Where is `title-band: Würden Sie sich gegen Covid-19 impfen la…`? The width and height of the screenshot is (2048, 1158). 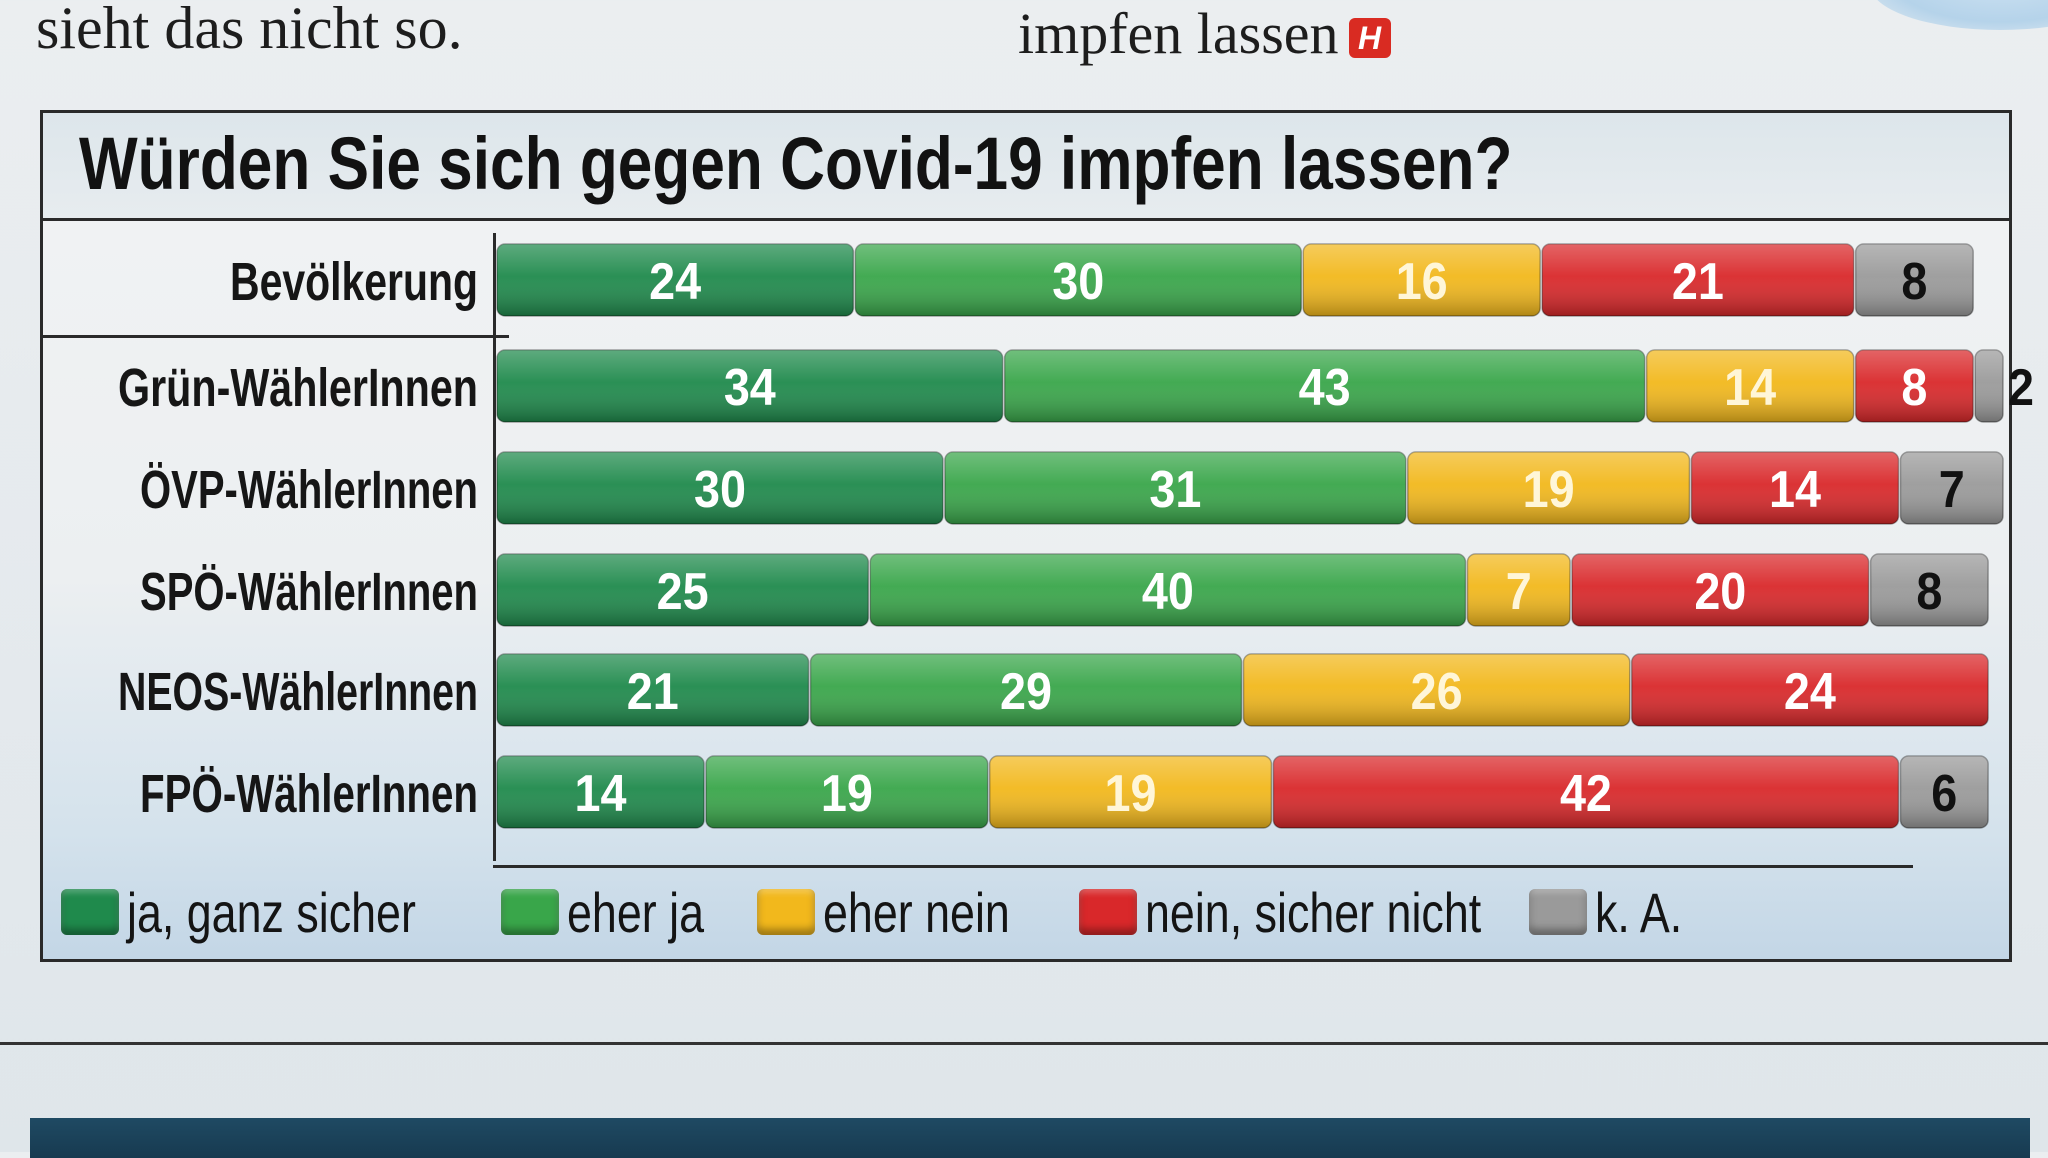
title-band: Würden Sie sich gegen Covid-19 impfen la… is located at coordinates (1026, 167).